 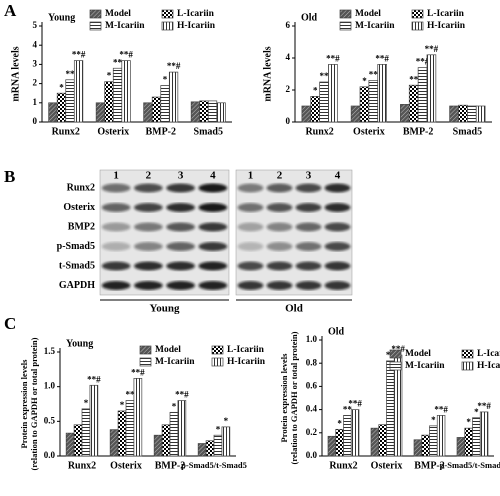 What do you see at coordinates (338, 176) in the screenshot?
I see `lane-label: 4` at bounding box center [338, 176].